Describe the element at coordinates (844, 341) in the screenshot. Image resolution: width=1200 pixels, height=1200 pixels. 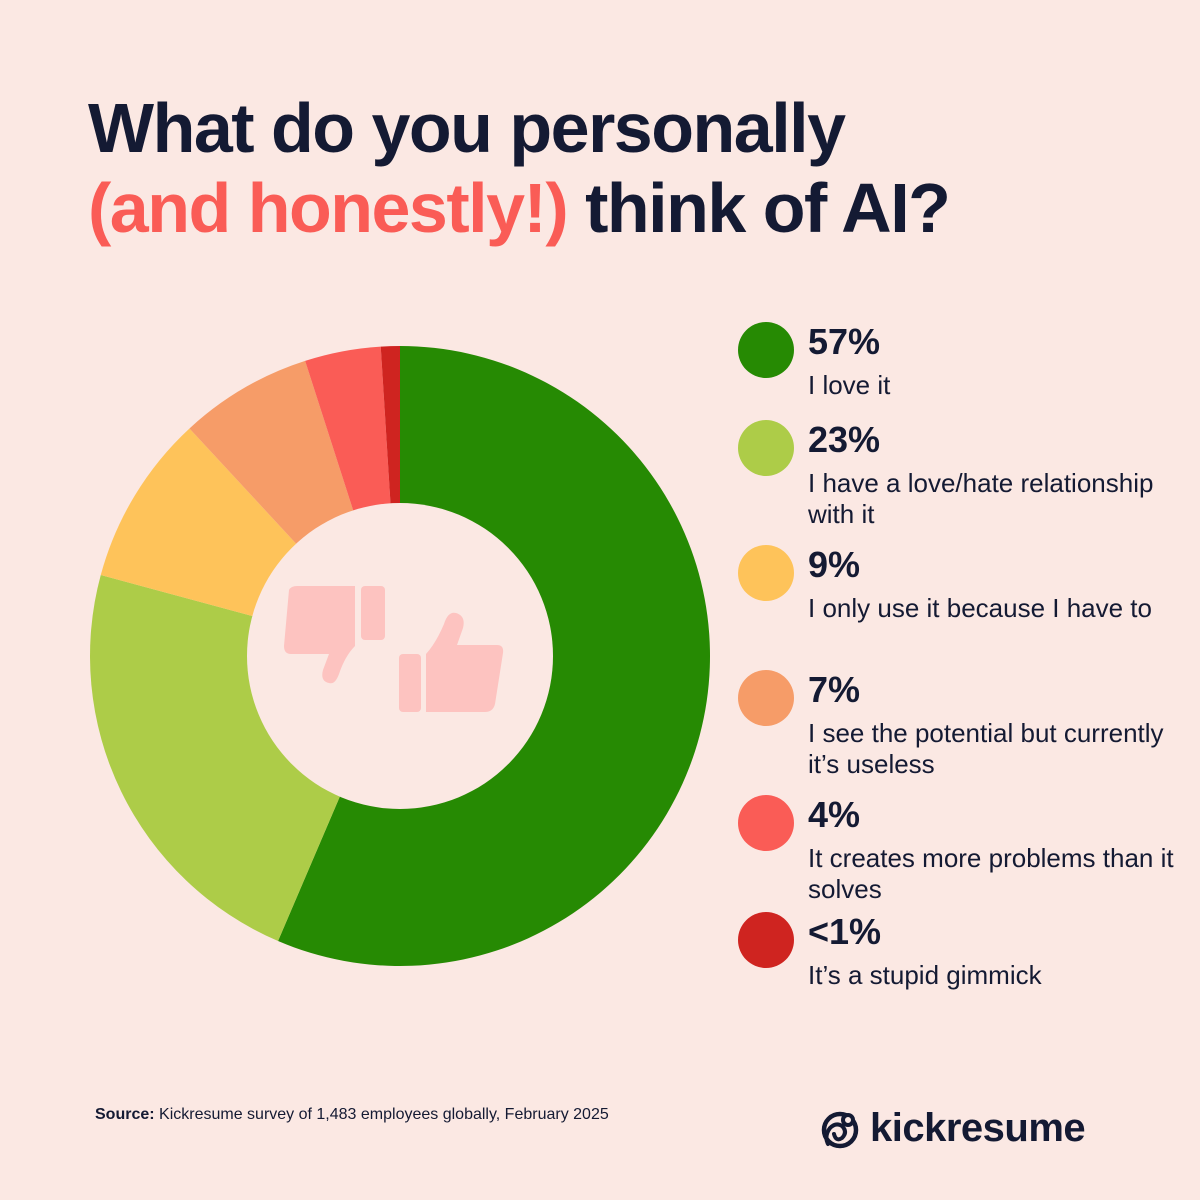
I see `legend-percent: 57%` at that location.